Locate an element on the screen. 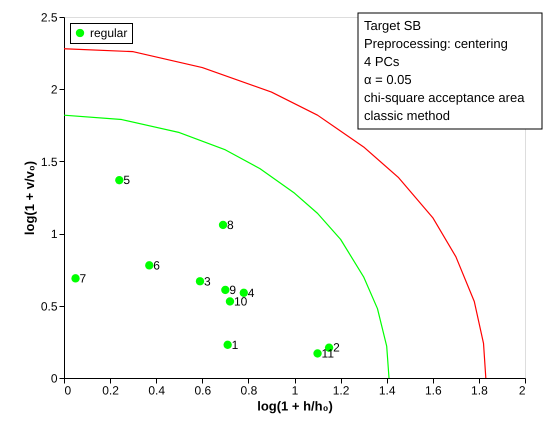 This screenshot has width=549, height=427. annotation: 4 PCs is located at coordinates (382, 61).